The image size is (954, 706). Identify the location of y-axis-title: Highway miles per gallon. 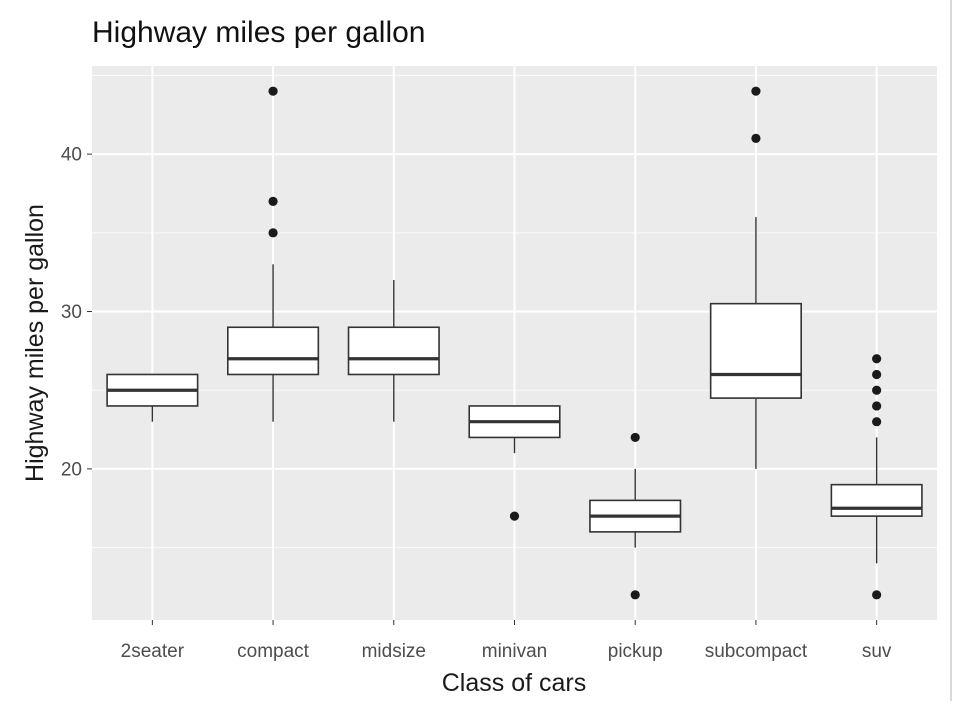
(35, 343).